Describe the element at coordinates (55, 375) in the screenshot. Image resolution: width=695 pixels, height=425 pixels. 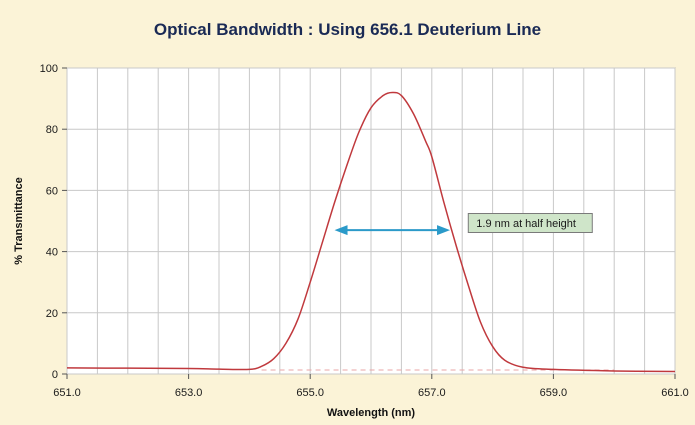
I see `y-tick-label: 0` at that location.